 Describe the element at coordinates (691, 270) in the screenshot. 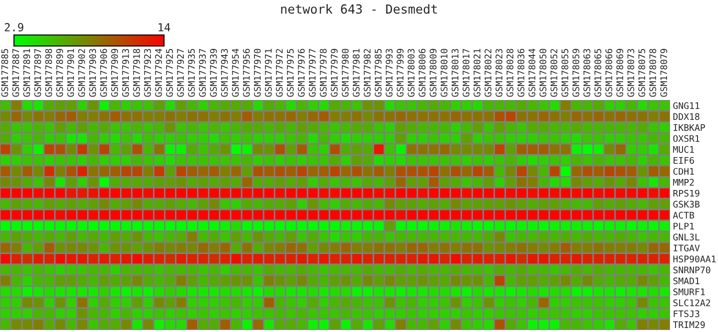

I see `y-tick-label: SNRNP70` at that location.